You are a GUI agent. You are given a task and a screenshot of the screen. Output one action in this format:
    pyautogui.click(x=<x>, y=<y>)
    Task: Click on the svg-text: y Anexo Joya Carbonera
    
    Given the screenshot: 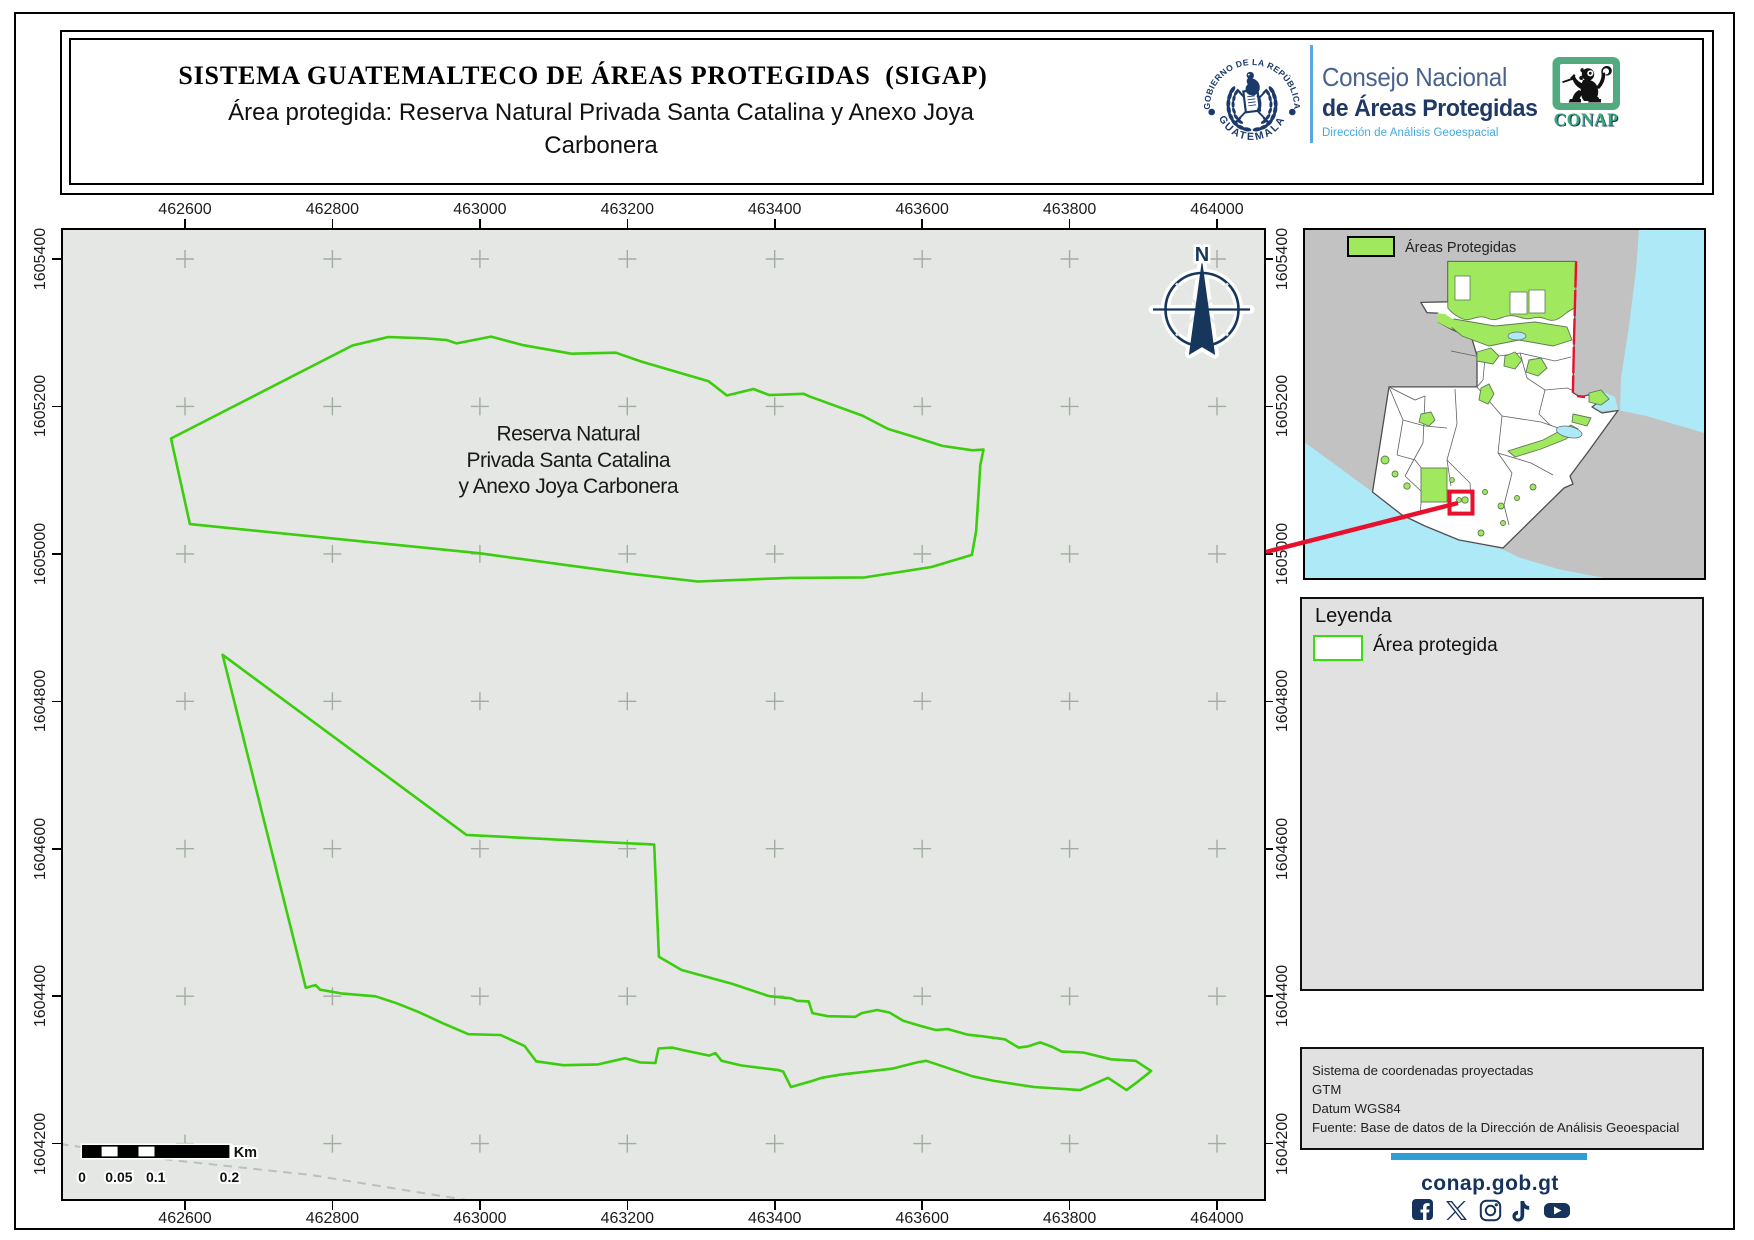 What is the action you would take?
    pyautogui.click(x=569, y=486)
    